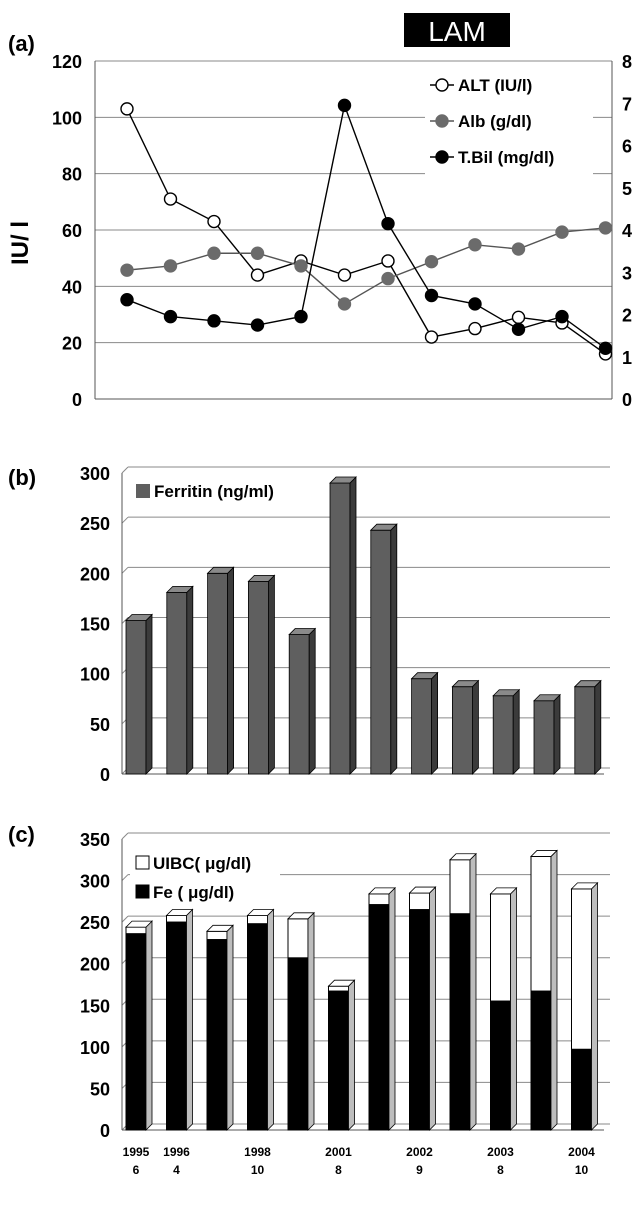 Image resolution: width=634 pixels, height=1205 pixels. What do you see at coordinates (627, 189) in the screenshot?
I see `panel-a-right-tick-label: 5` at bounding box center [627, 189].